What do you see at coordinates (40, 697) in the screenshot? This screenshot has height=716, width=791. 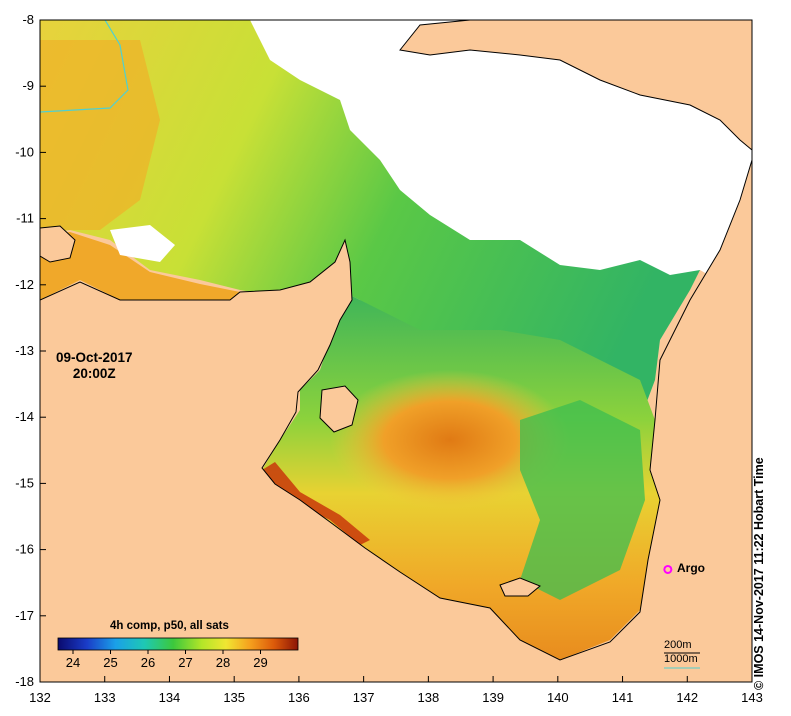 I see `x-tick-label: 132` at bounding box center [40, 697].